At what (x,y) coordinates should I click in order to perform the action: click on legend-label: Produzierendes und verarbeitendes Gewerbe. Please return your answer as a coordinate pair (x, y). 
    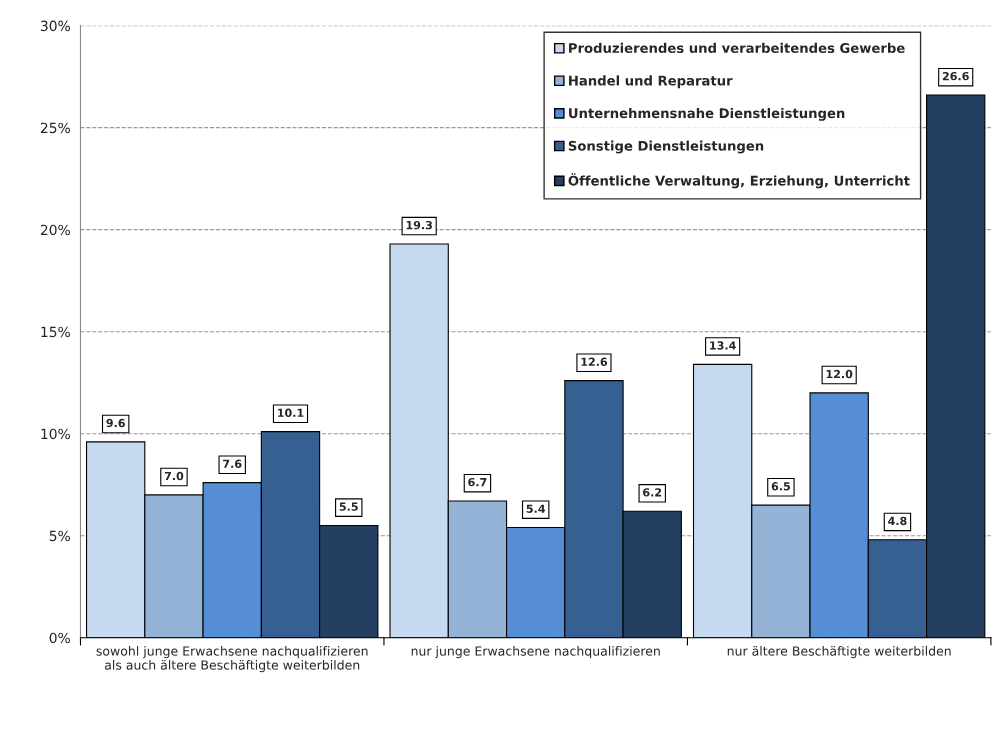
    Looking at the image, I should click on (737, 48).